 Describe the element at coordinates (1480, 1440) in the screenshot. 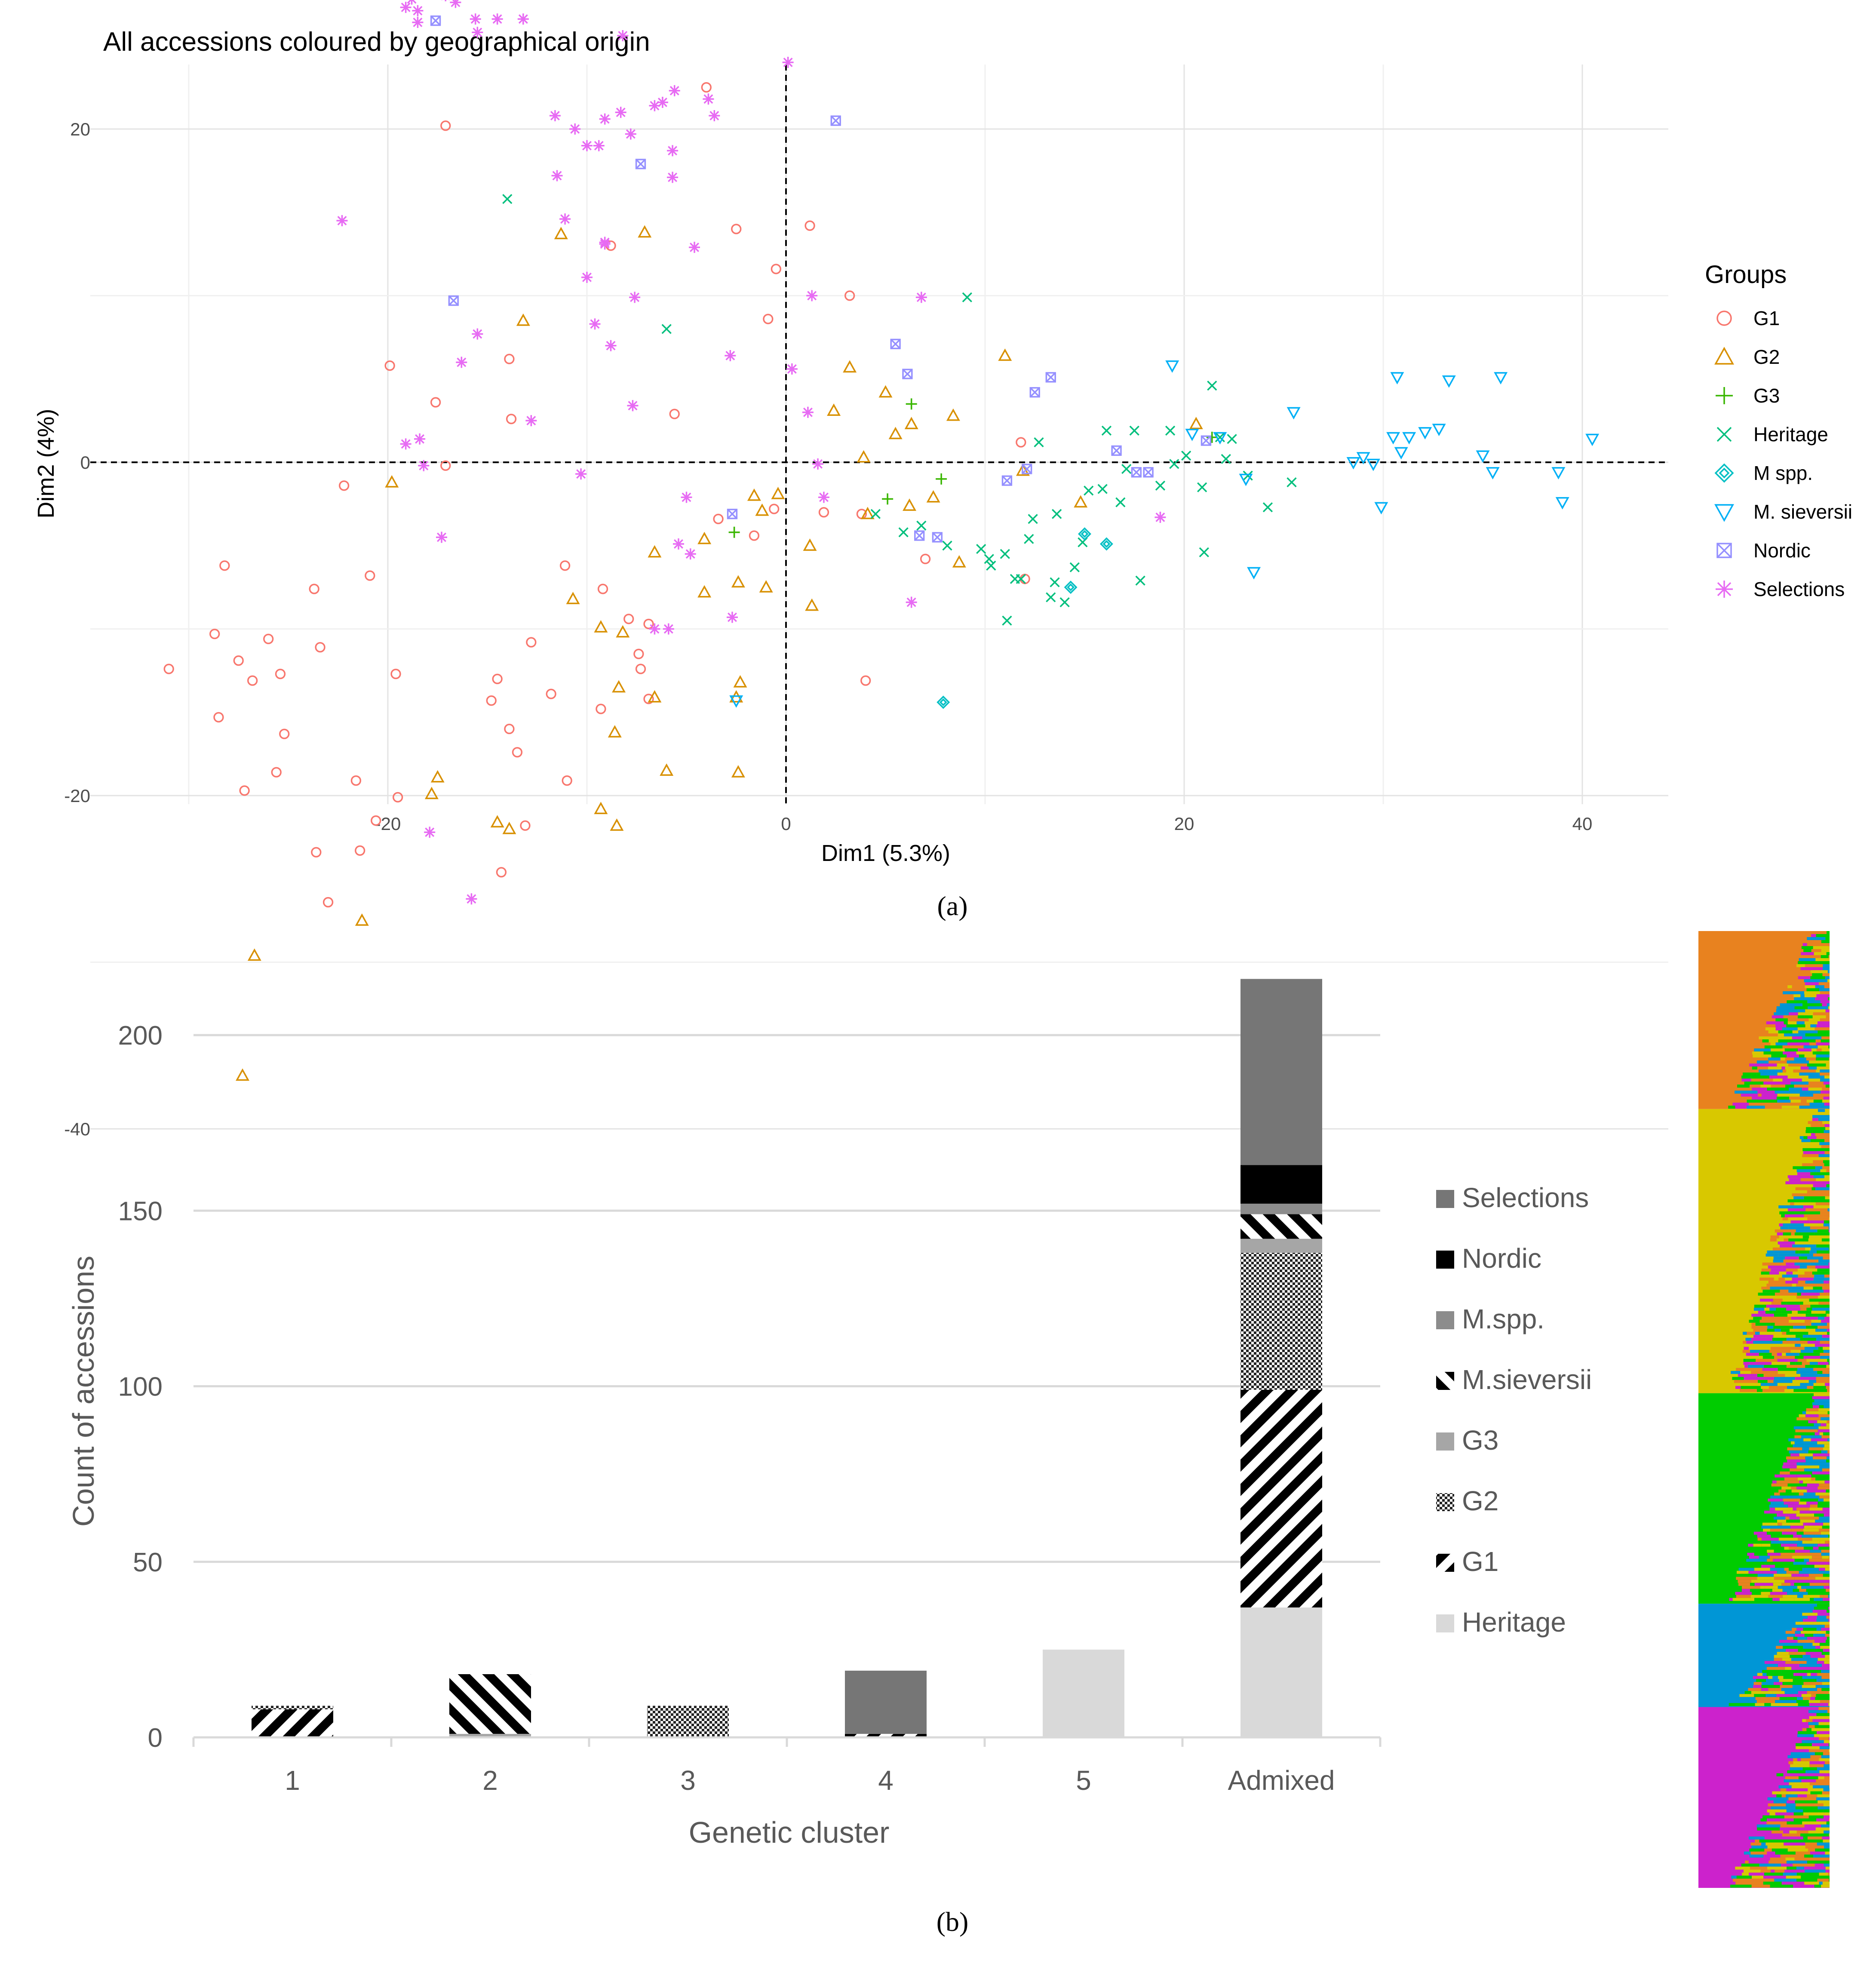

I see `bar-legend-label: G3` at that location.